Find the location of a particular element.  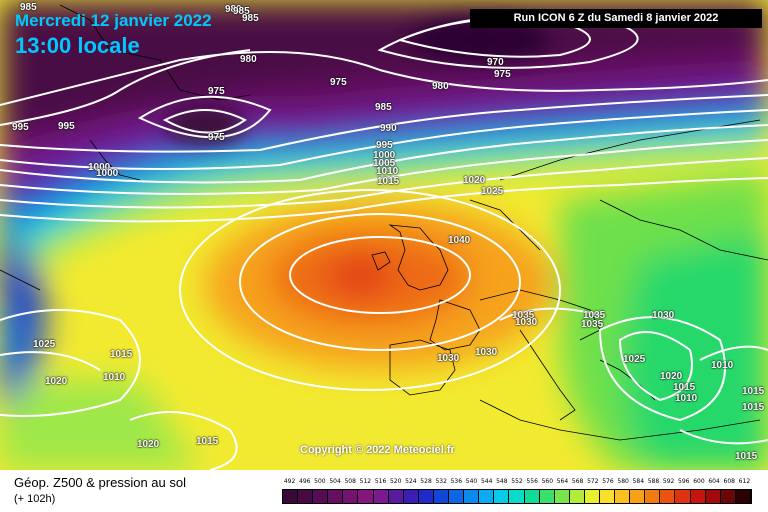

color-scale-tick: 544 is located at coordinates (486, 481).